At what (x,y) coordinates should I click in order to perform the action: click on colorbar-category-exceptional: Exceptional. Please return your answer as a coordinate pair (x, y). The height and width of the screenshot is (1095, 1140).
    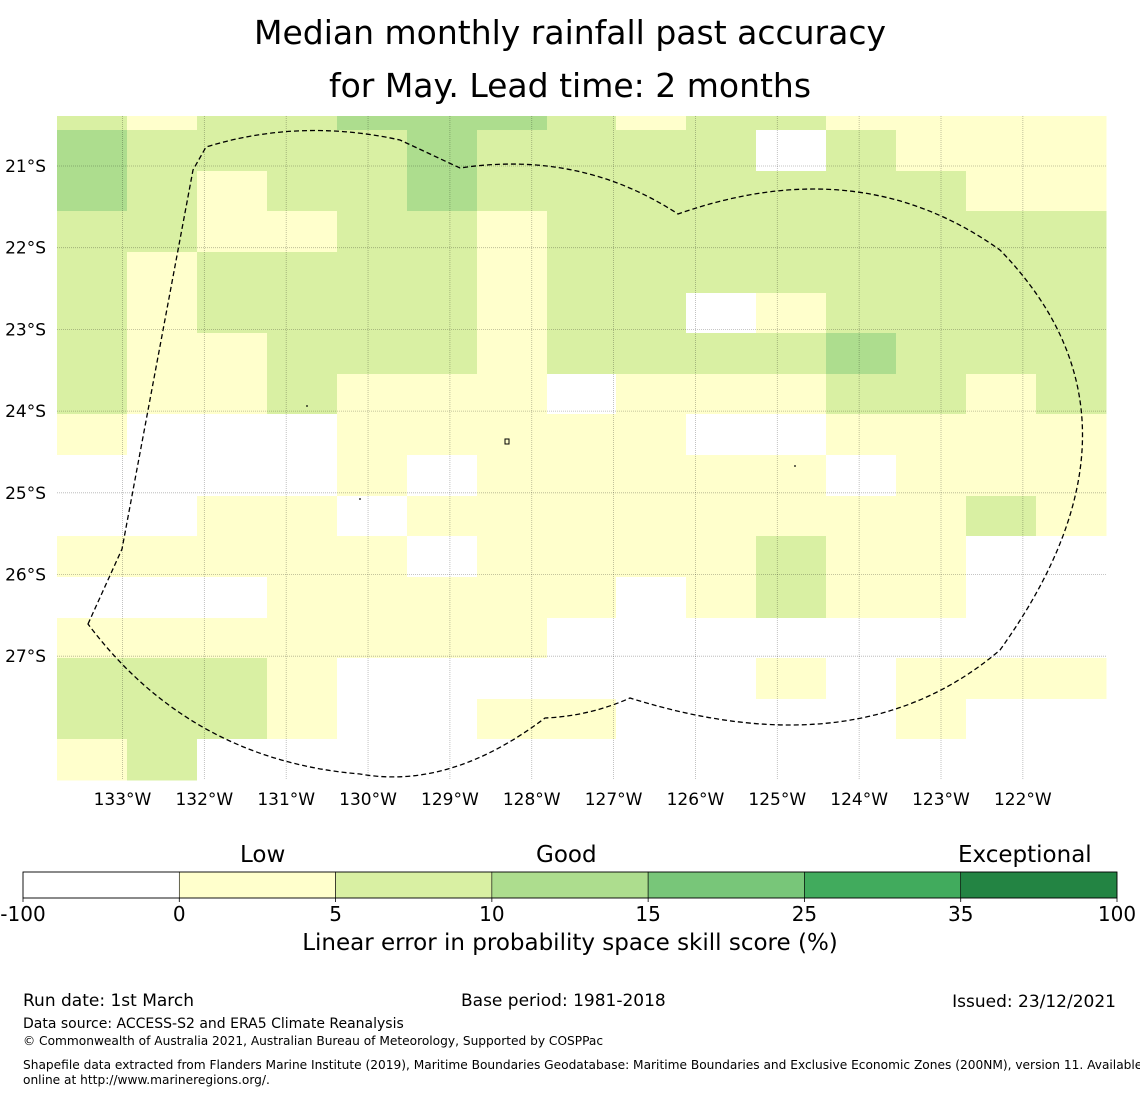
    Looking at the image, I should click on (1025, 855).